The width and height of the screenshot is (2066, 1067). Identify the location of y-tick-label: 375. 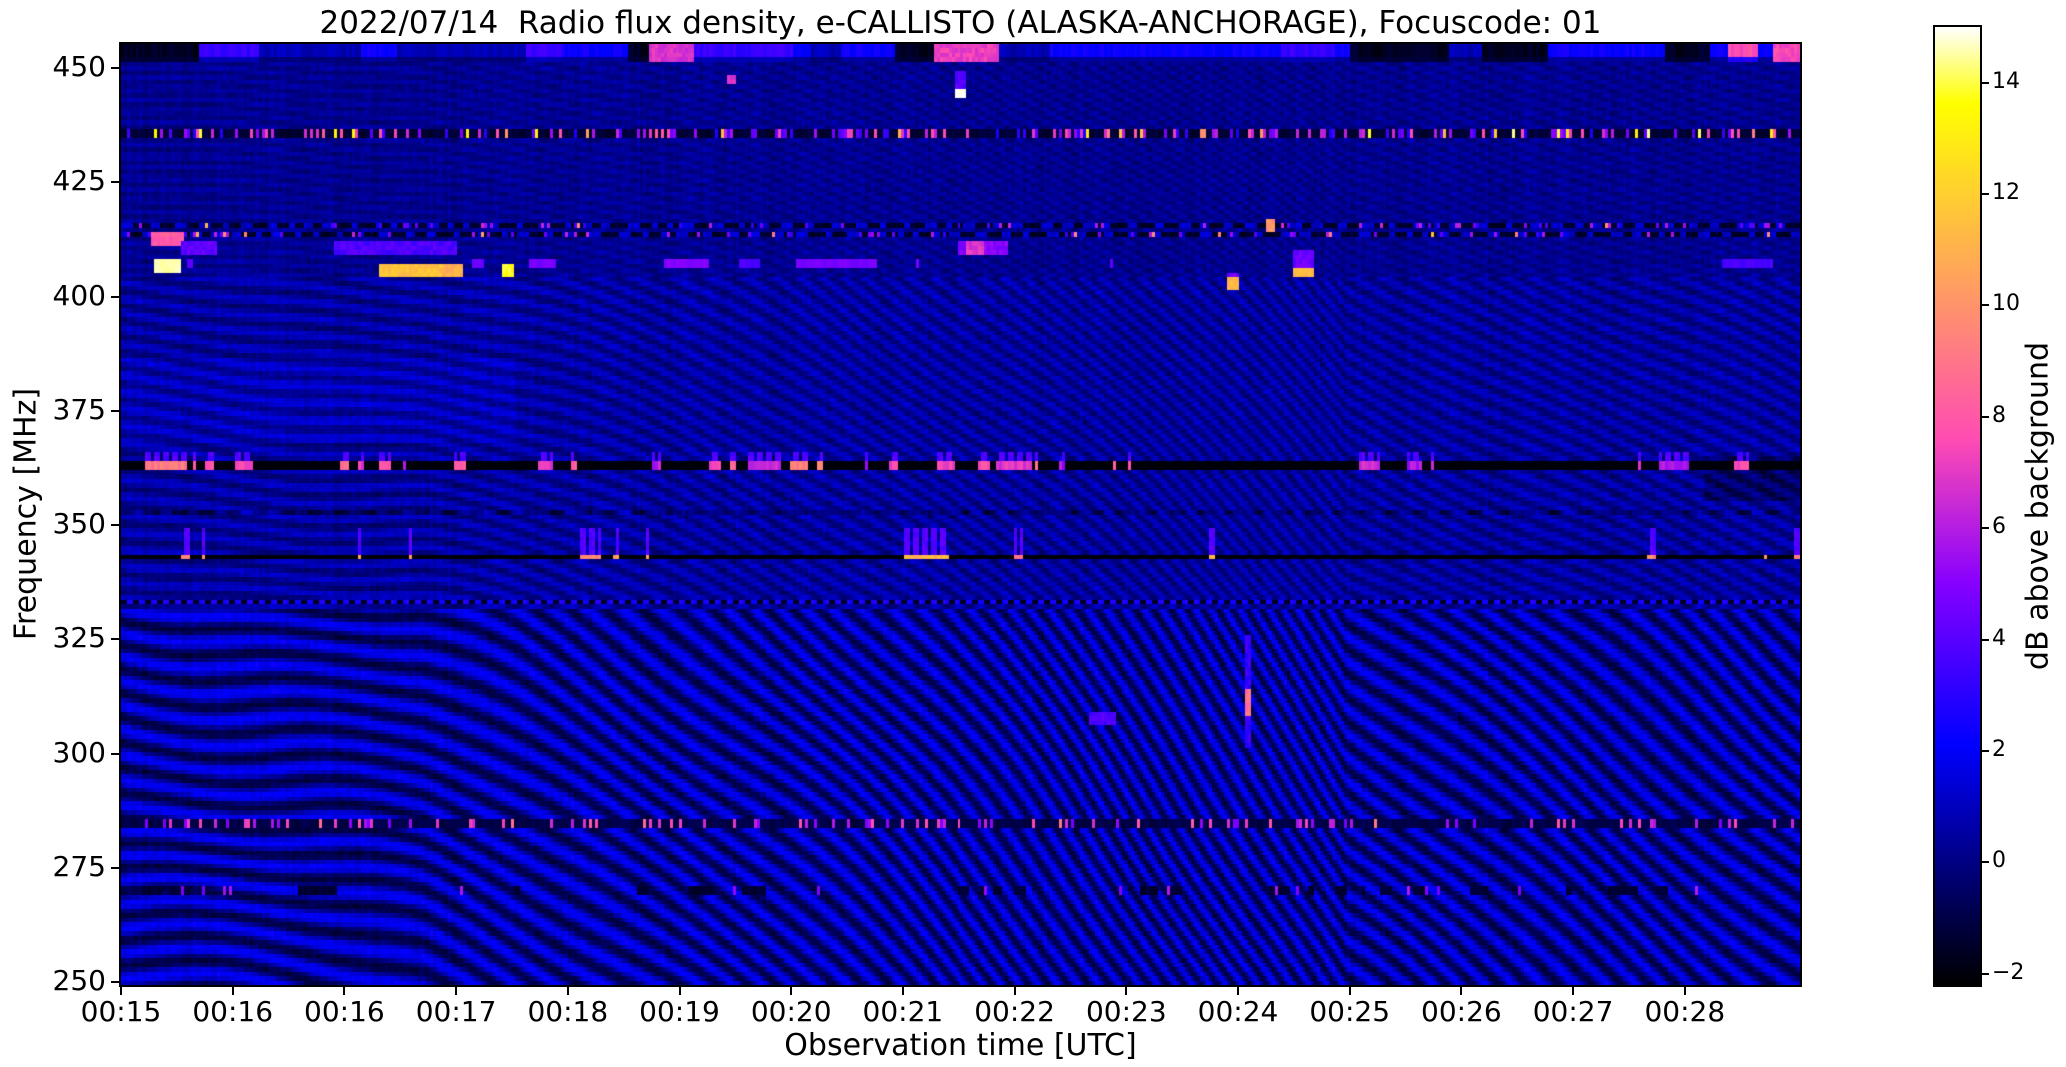
(79, 409).